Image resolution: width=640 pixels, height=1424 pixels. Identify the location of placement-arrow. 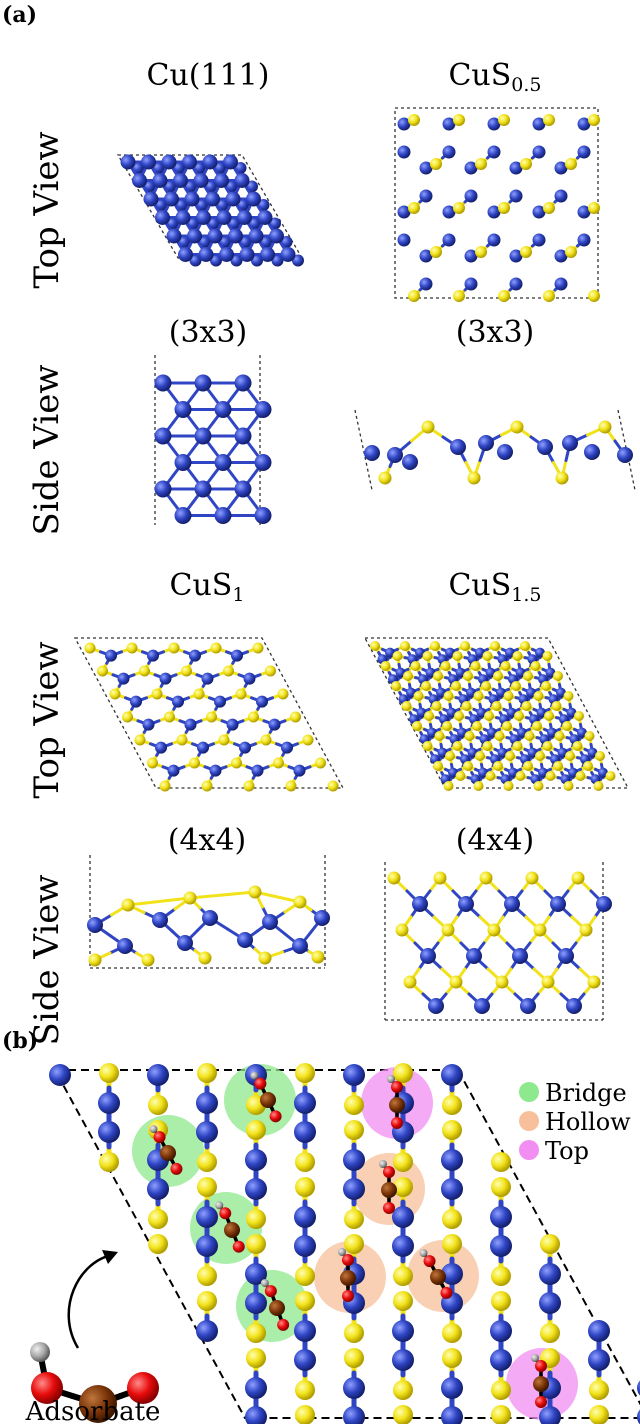
(90, 1301).